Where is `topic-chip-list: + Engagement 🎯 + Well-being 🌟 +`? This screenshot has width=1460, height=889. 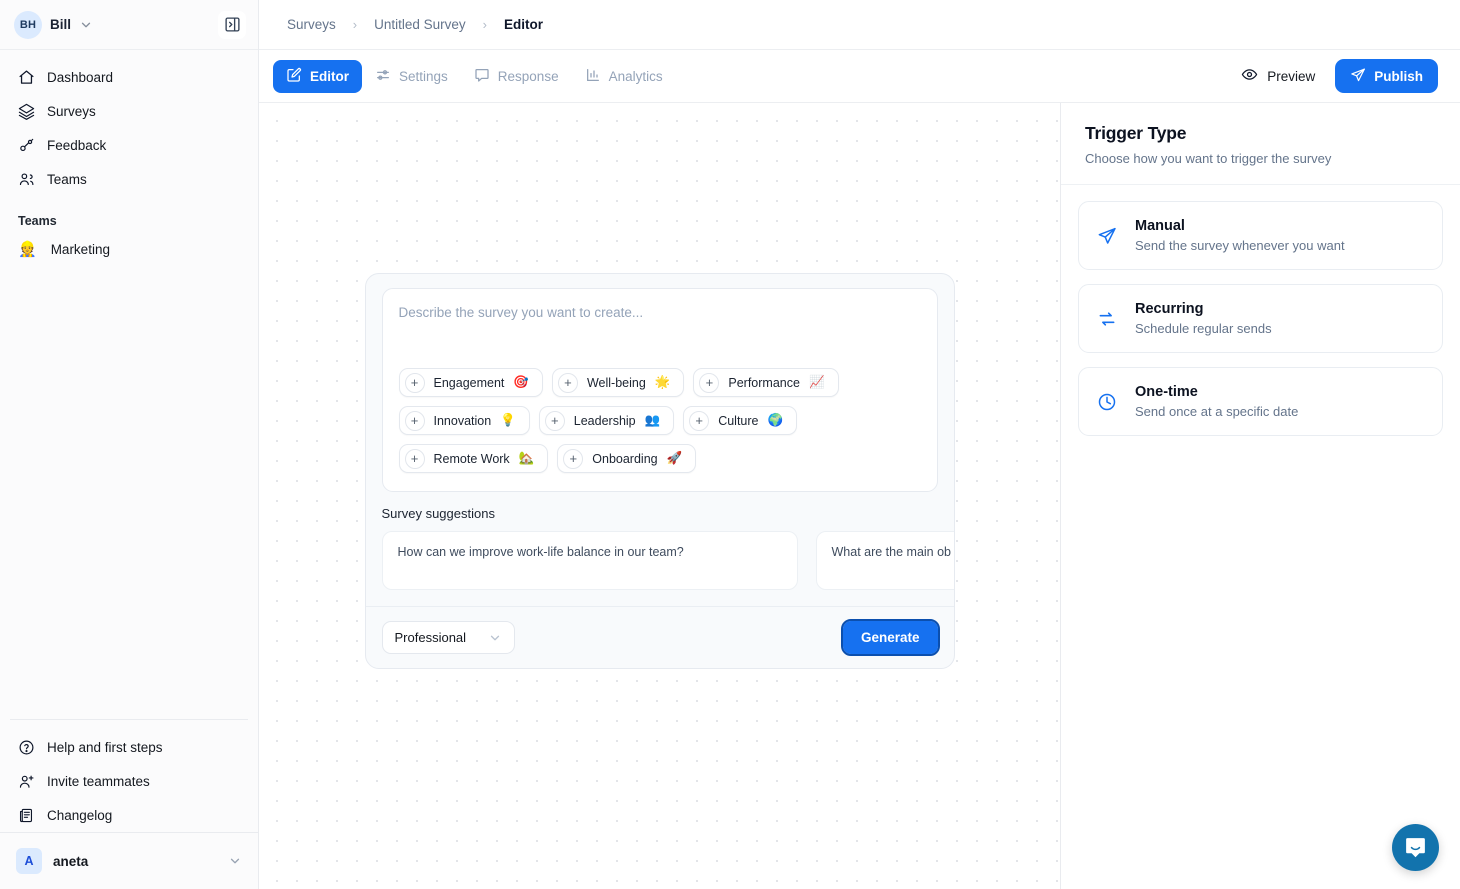
topic-chip-list: + Engagement 🎯 + Well-being 🌟 + is located at coordinates (659, 420).